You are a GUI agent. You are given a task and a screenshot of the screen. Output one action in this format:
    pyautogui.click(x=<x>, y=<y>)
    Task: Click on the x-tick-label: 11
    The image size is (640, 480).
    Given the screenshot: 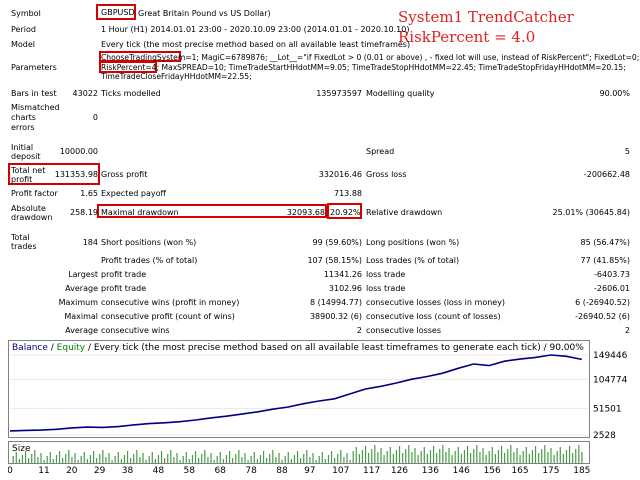 What is the action you would take?
    pyautogui.click(x=43, y=471)
    